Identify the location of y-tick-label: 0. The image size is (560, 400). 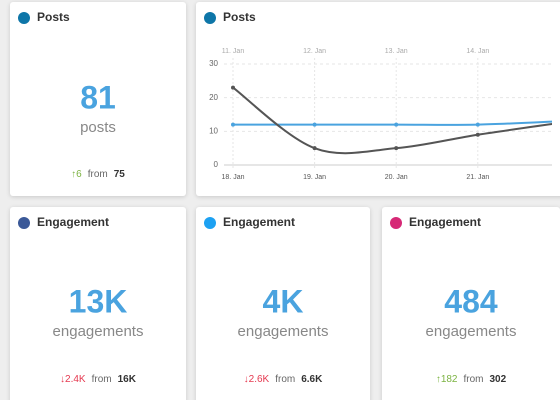
(216, 164).